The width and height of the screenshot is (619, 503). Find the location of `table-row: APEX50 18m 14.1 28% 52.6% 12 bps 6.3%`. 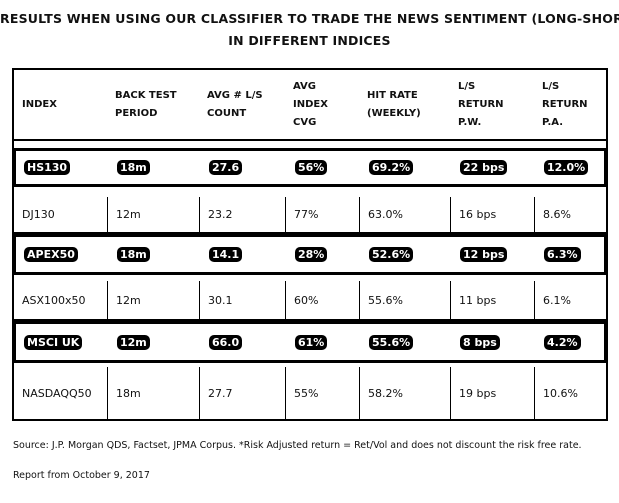

table-row: APEX50 18m 14.1 28% 52.6% 12 bps 6.3% is located at coordinates (310, 254).